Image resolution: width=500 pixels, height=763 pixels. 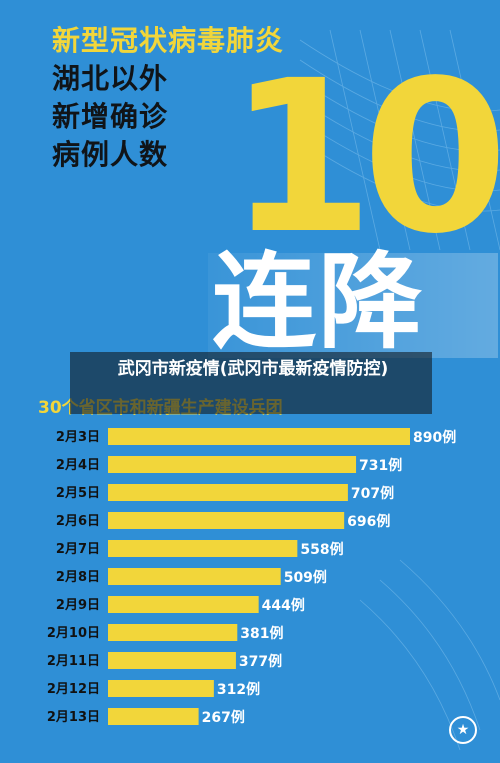 What do you see at coordinates (168, 40) in the screenshot?
I see `headline-line-1: 新型冠状病毒肺炎` at bounding box center [168, 40].